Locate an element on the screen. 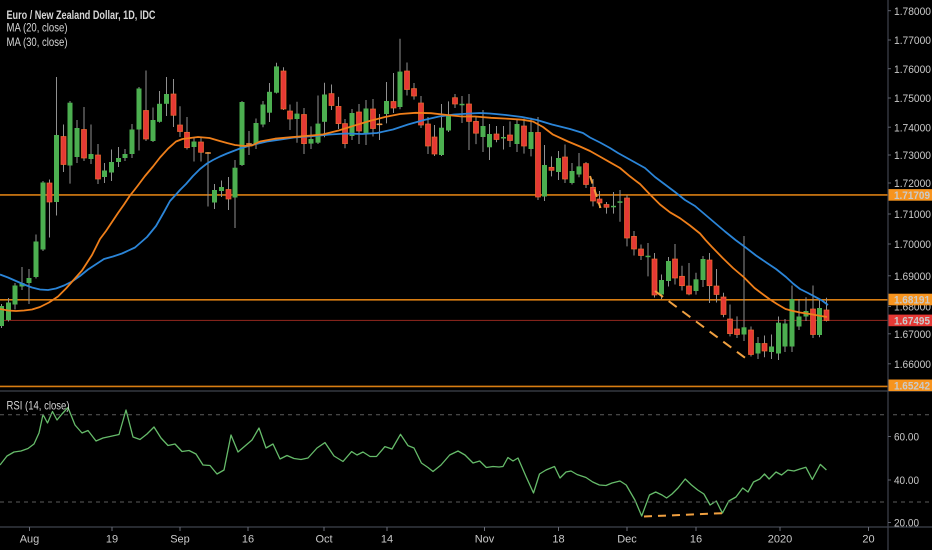  svg-text: 1.70000 is located at coordinates (912, 245).